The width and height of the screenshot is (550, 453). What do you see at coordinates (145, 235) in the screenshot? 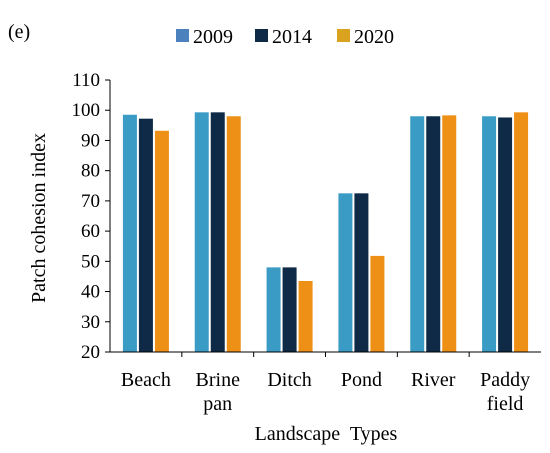
I see `bar-2014-beach` at bounding box center [145, 235].